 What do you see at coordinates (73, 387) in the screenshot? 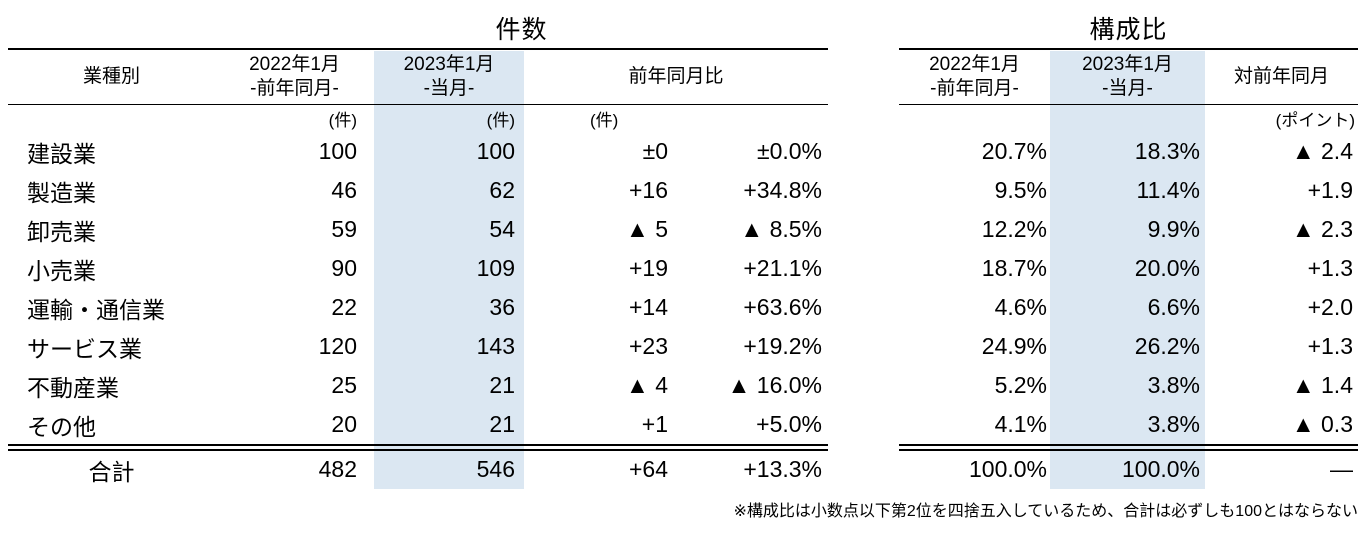
I see `industry-label: 不動産業` at bounding box center [73, 387].